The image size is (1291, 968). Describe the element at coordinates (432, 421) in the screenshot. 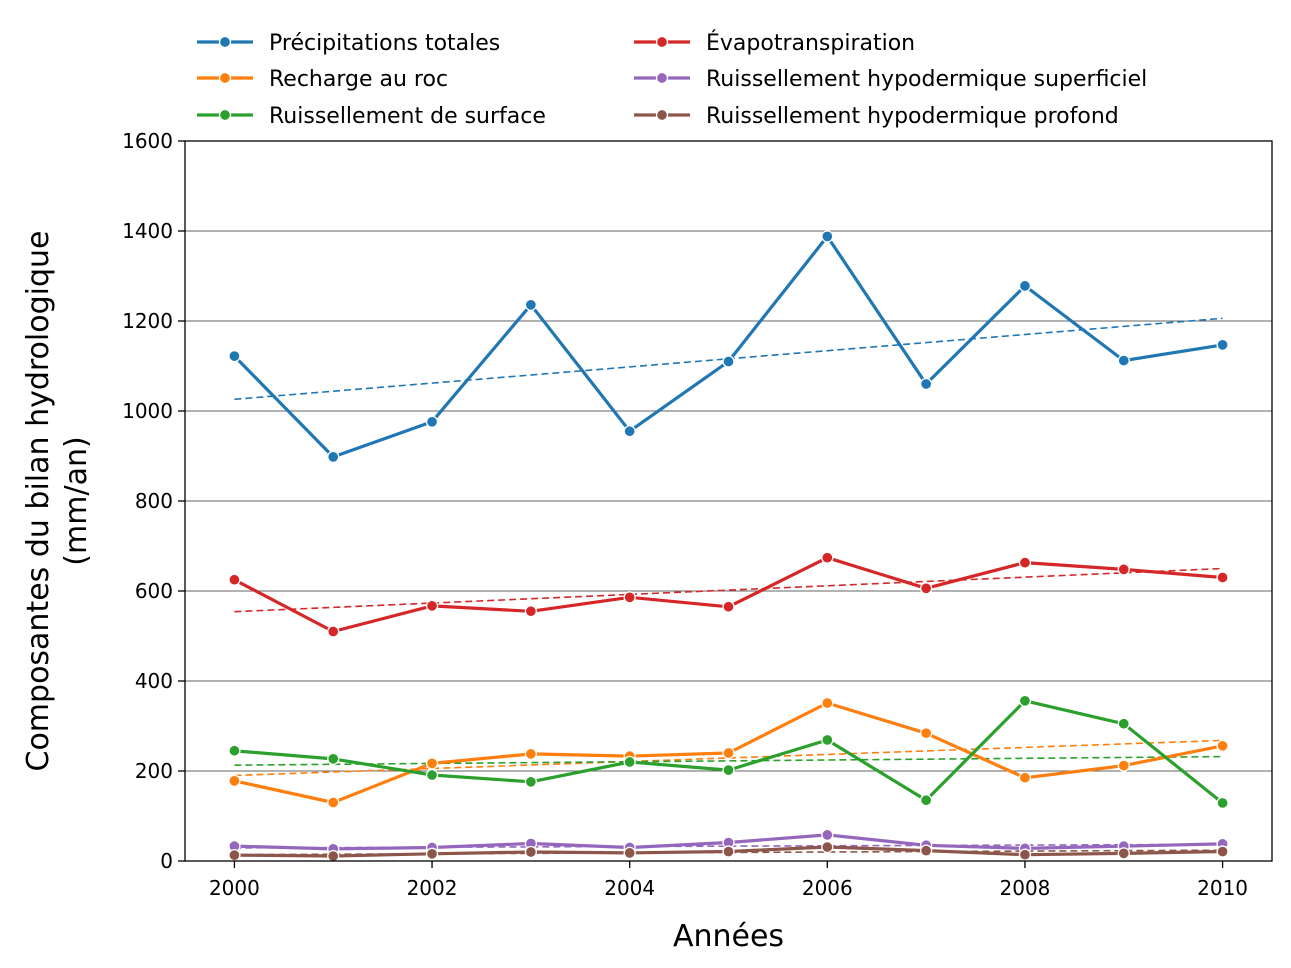

I see `data-point-precipitations-totales-2002` at that location.